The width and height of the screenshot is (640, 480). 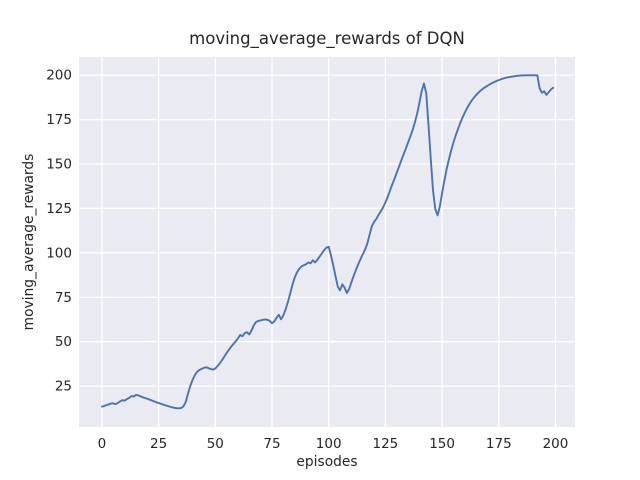 What do you see at coordinates (59, 209) in the screenshot?
I see `y-tick-label: 125` at bounding box center [59, 209].